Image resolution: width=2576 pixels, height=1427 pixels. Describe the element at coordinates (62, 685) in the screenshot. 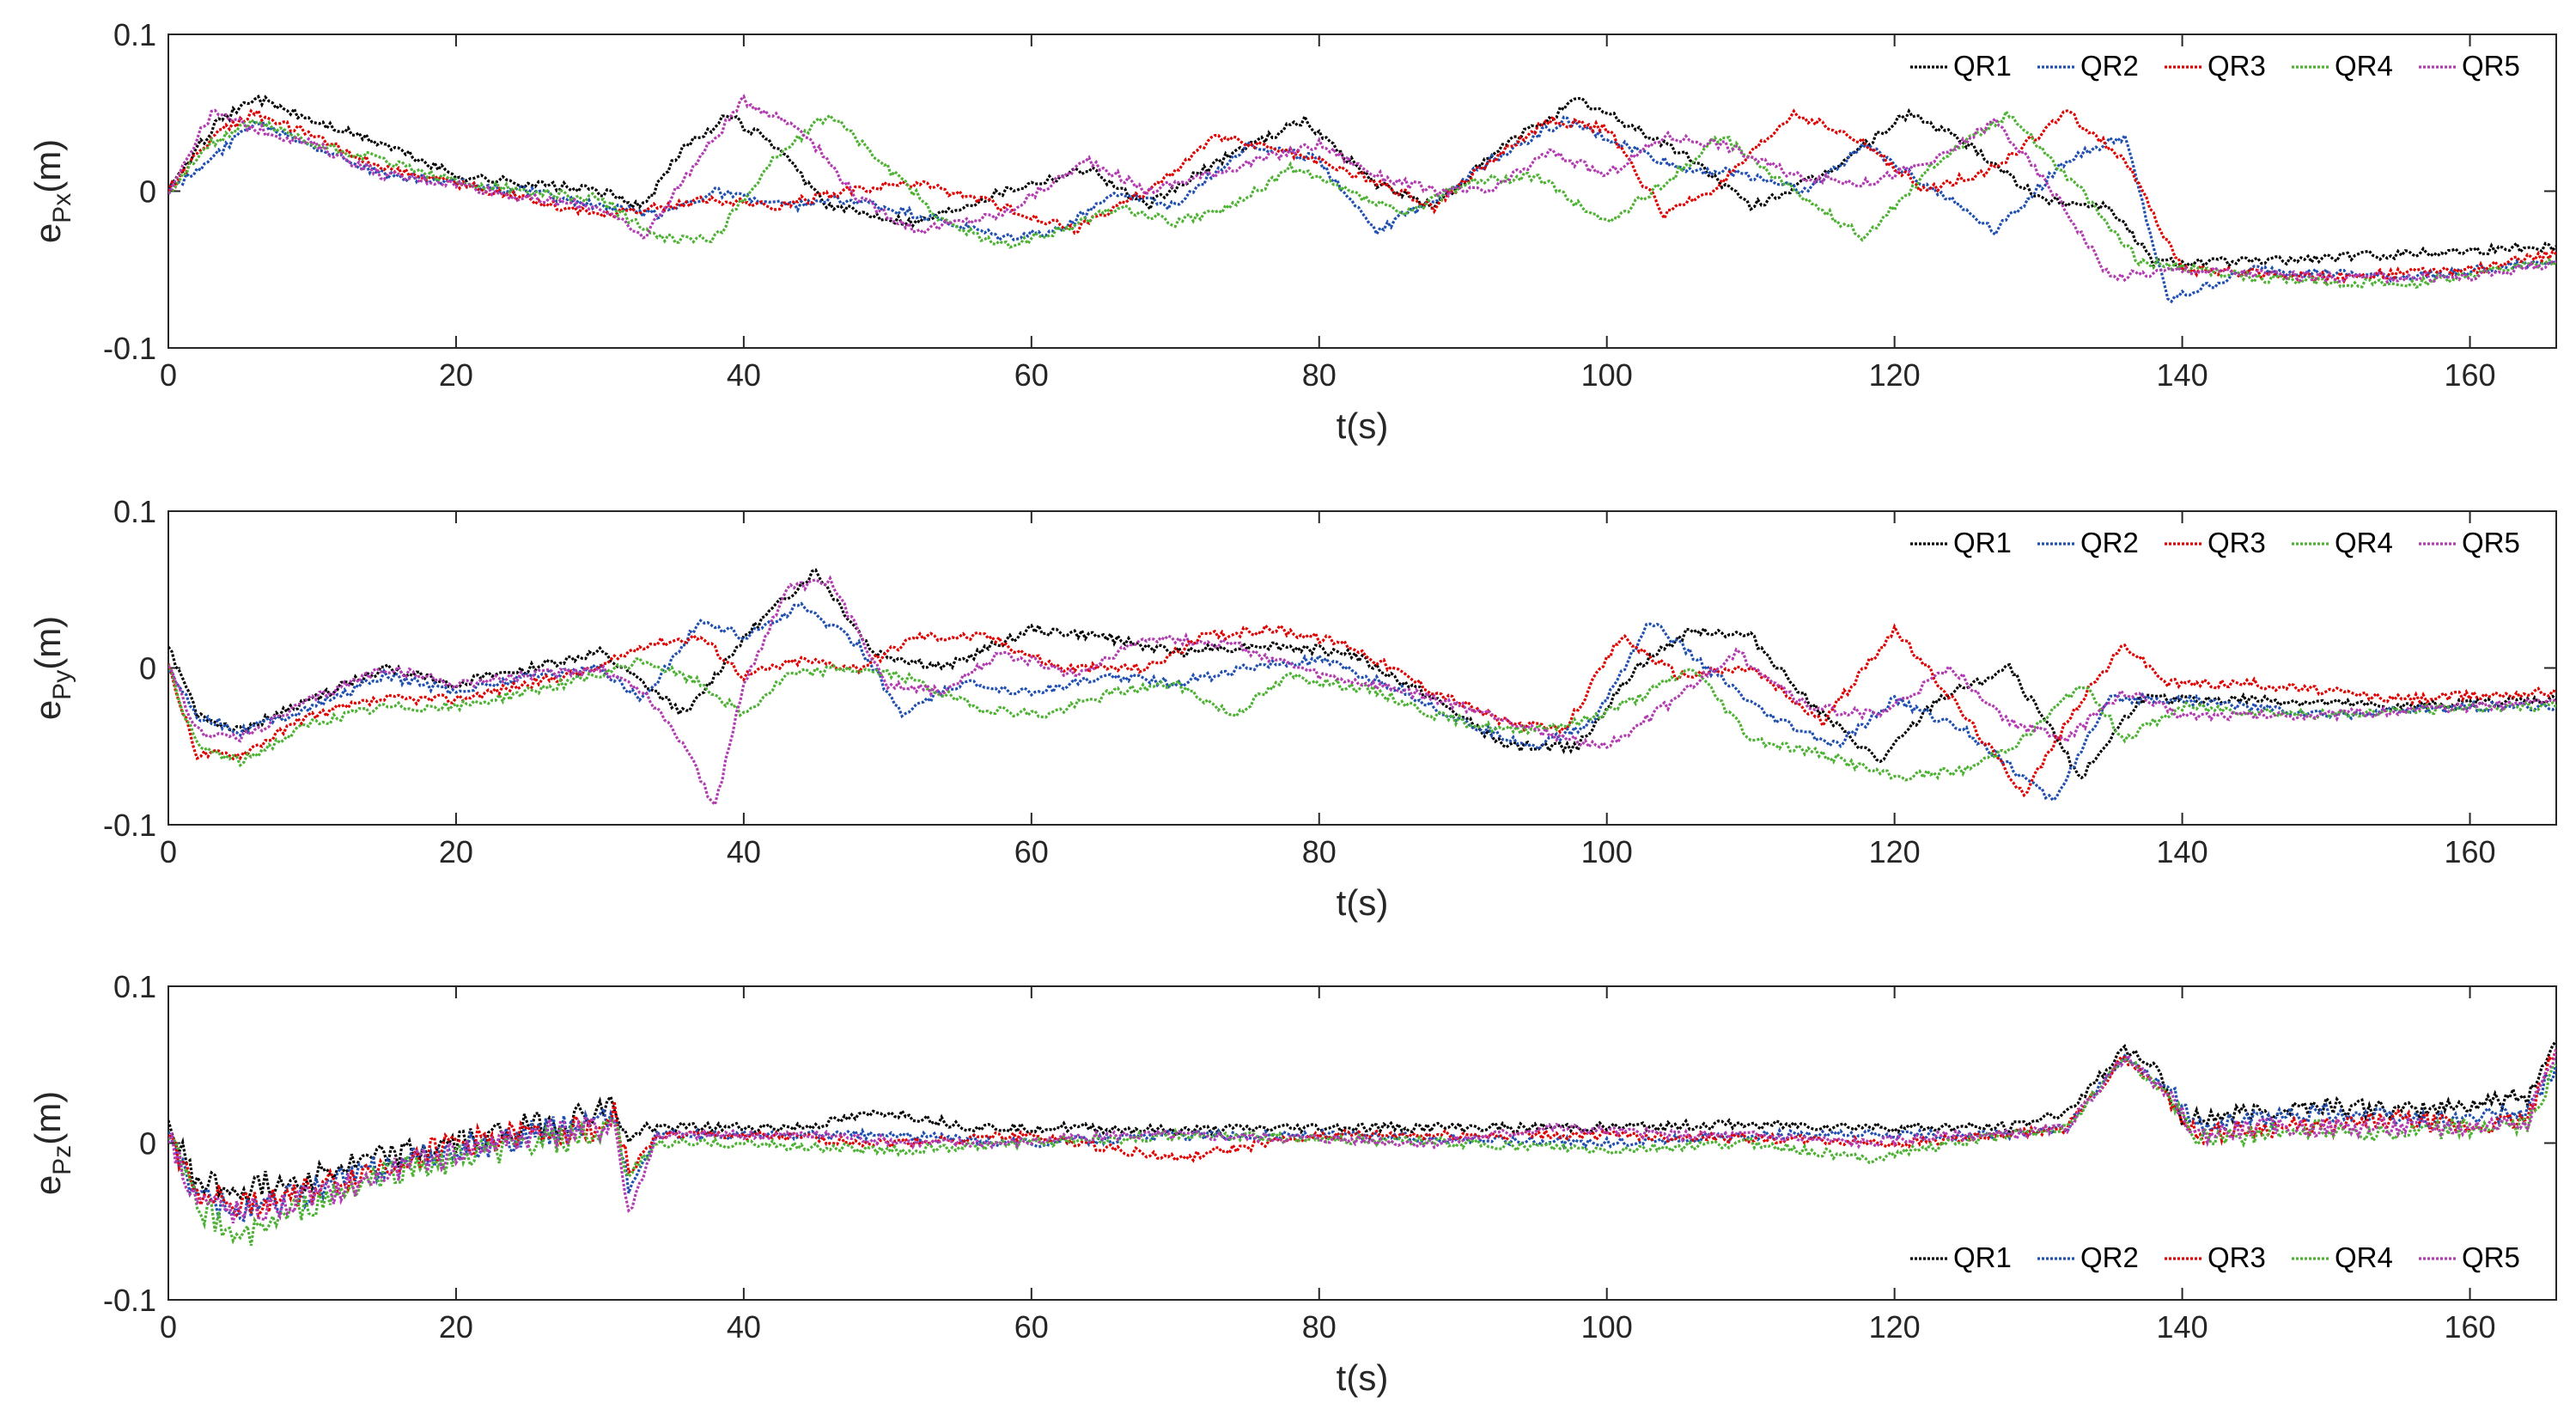

I see `y-axis-label-sub: Py` at that location.